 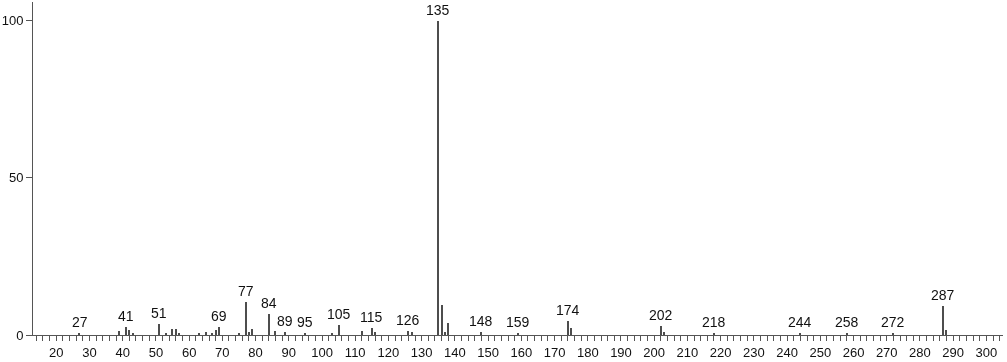 I want to click on annotation: 148, so click(x=481, y=321).